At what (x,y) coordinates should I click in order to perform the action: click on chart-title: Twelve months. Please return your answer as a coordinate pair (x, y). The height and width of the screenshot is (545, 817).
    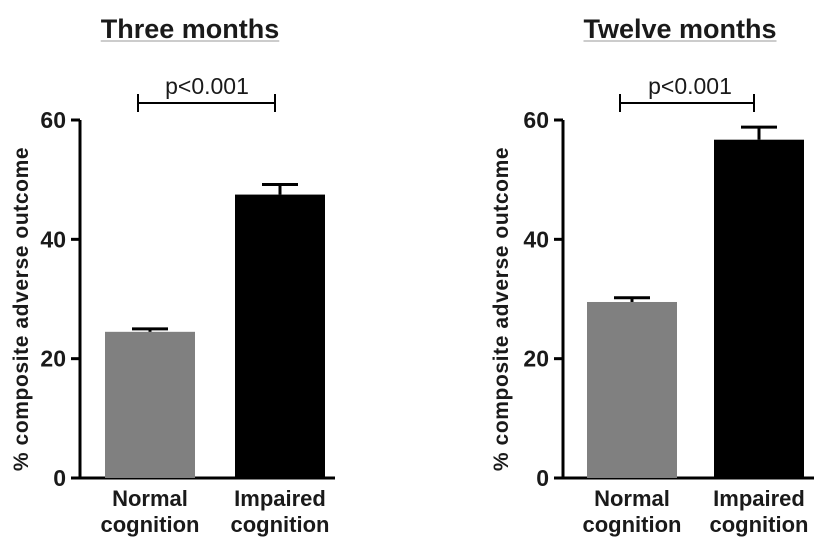
    Looking at the image, I should click on (679, 29).